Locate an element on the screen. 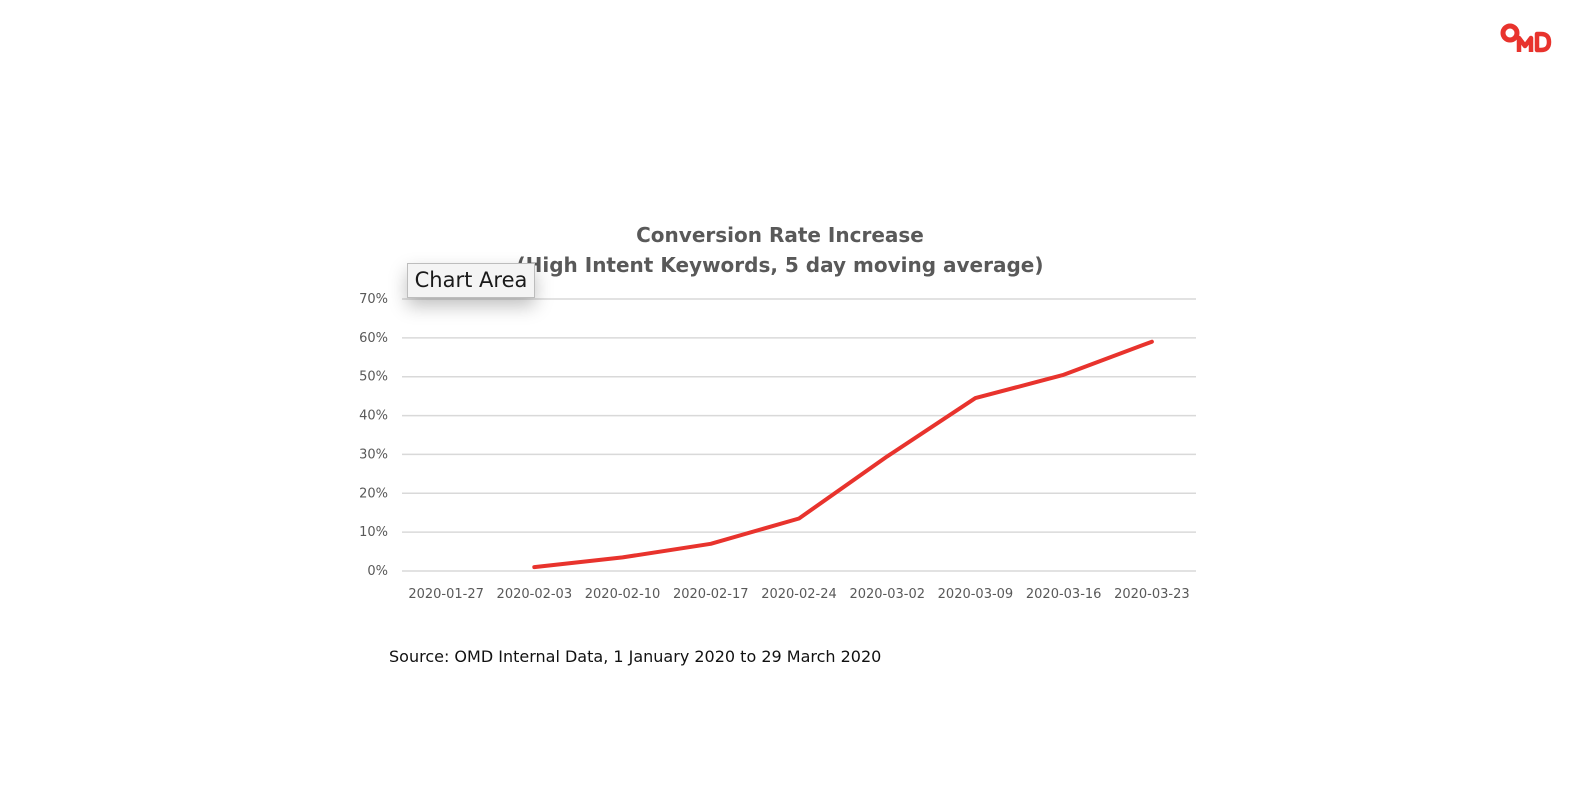 This screenshot has width=1584, height=800. x-tick-label: 2020-03-02 is located at coordinates (887, 594).